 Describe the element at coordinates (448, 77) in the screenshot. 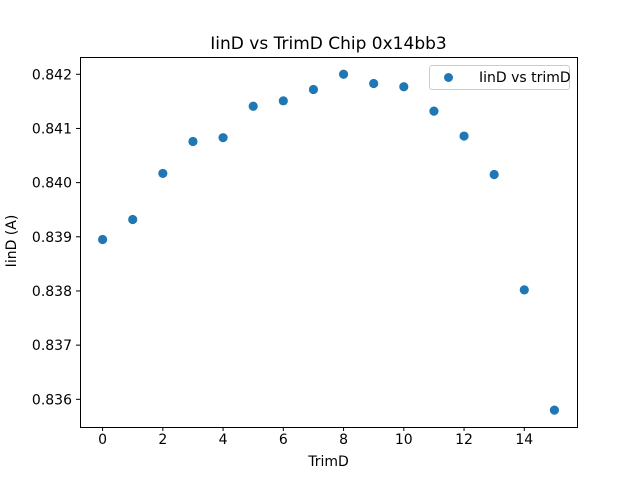

I see `legend-marker-icon` at that location.